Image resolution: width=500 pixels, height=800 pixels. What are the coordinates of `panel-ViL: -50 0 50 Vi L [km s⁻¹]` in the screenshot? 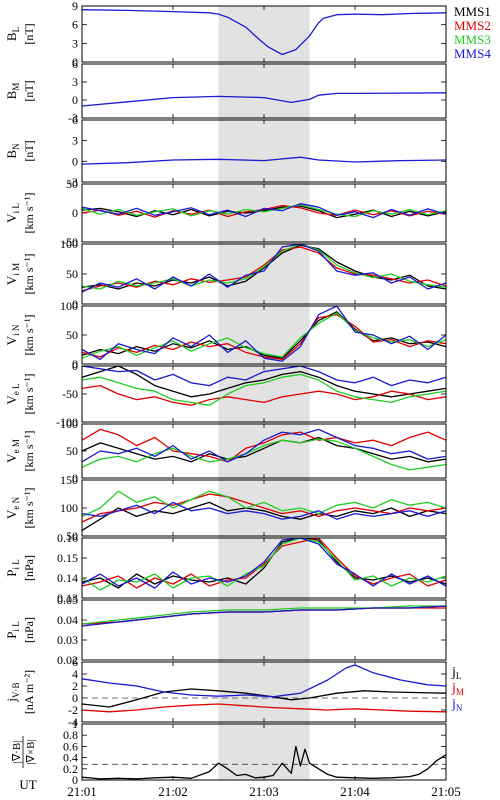 It's located at (225, 213).